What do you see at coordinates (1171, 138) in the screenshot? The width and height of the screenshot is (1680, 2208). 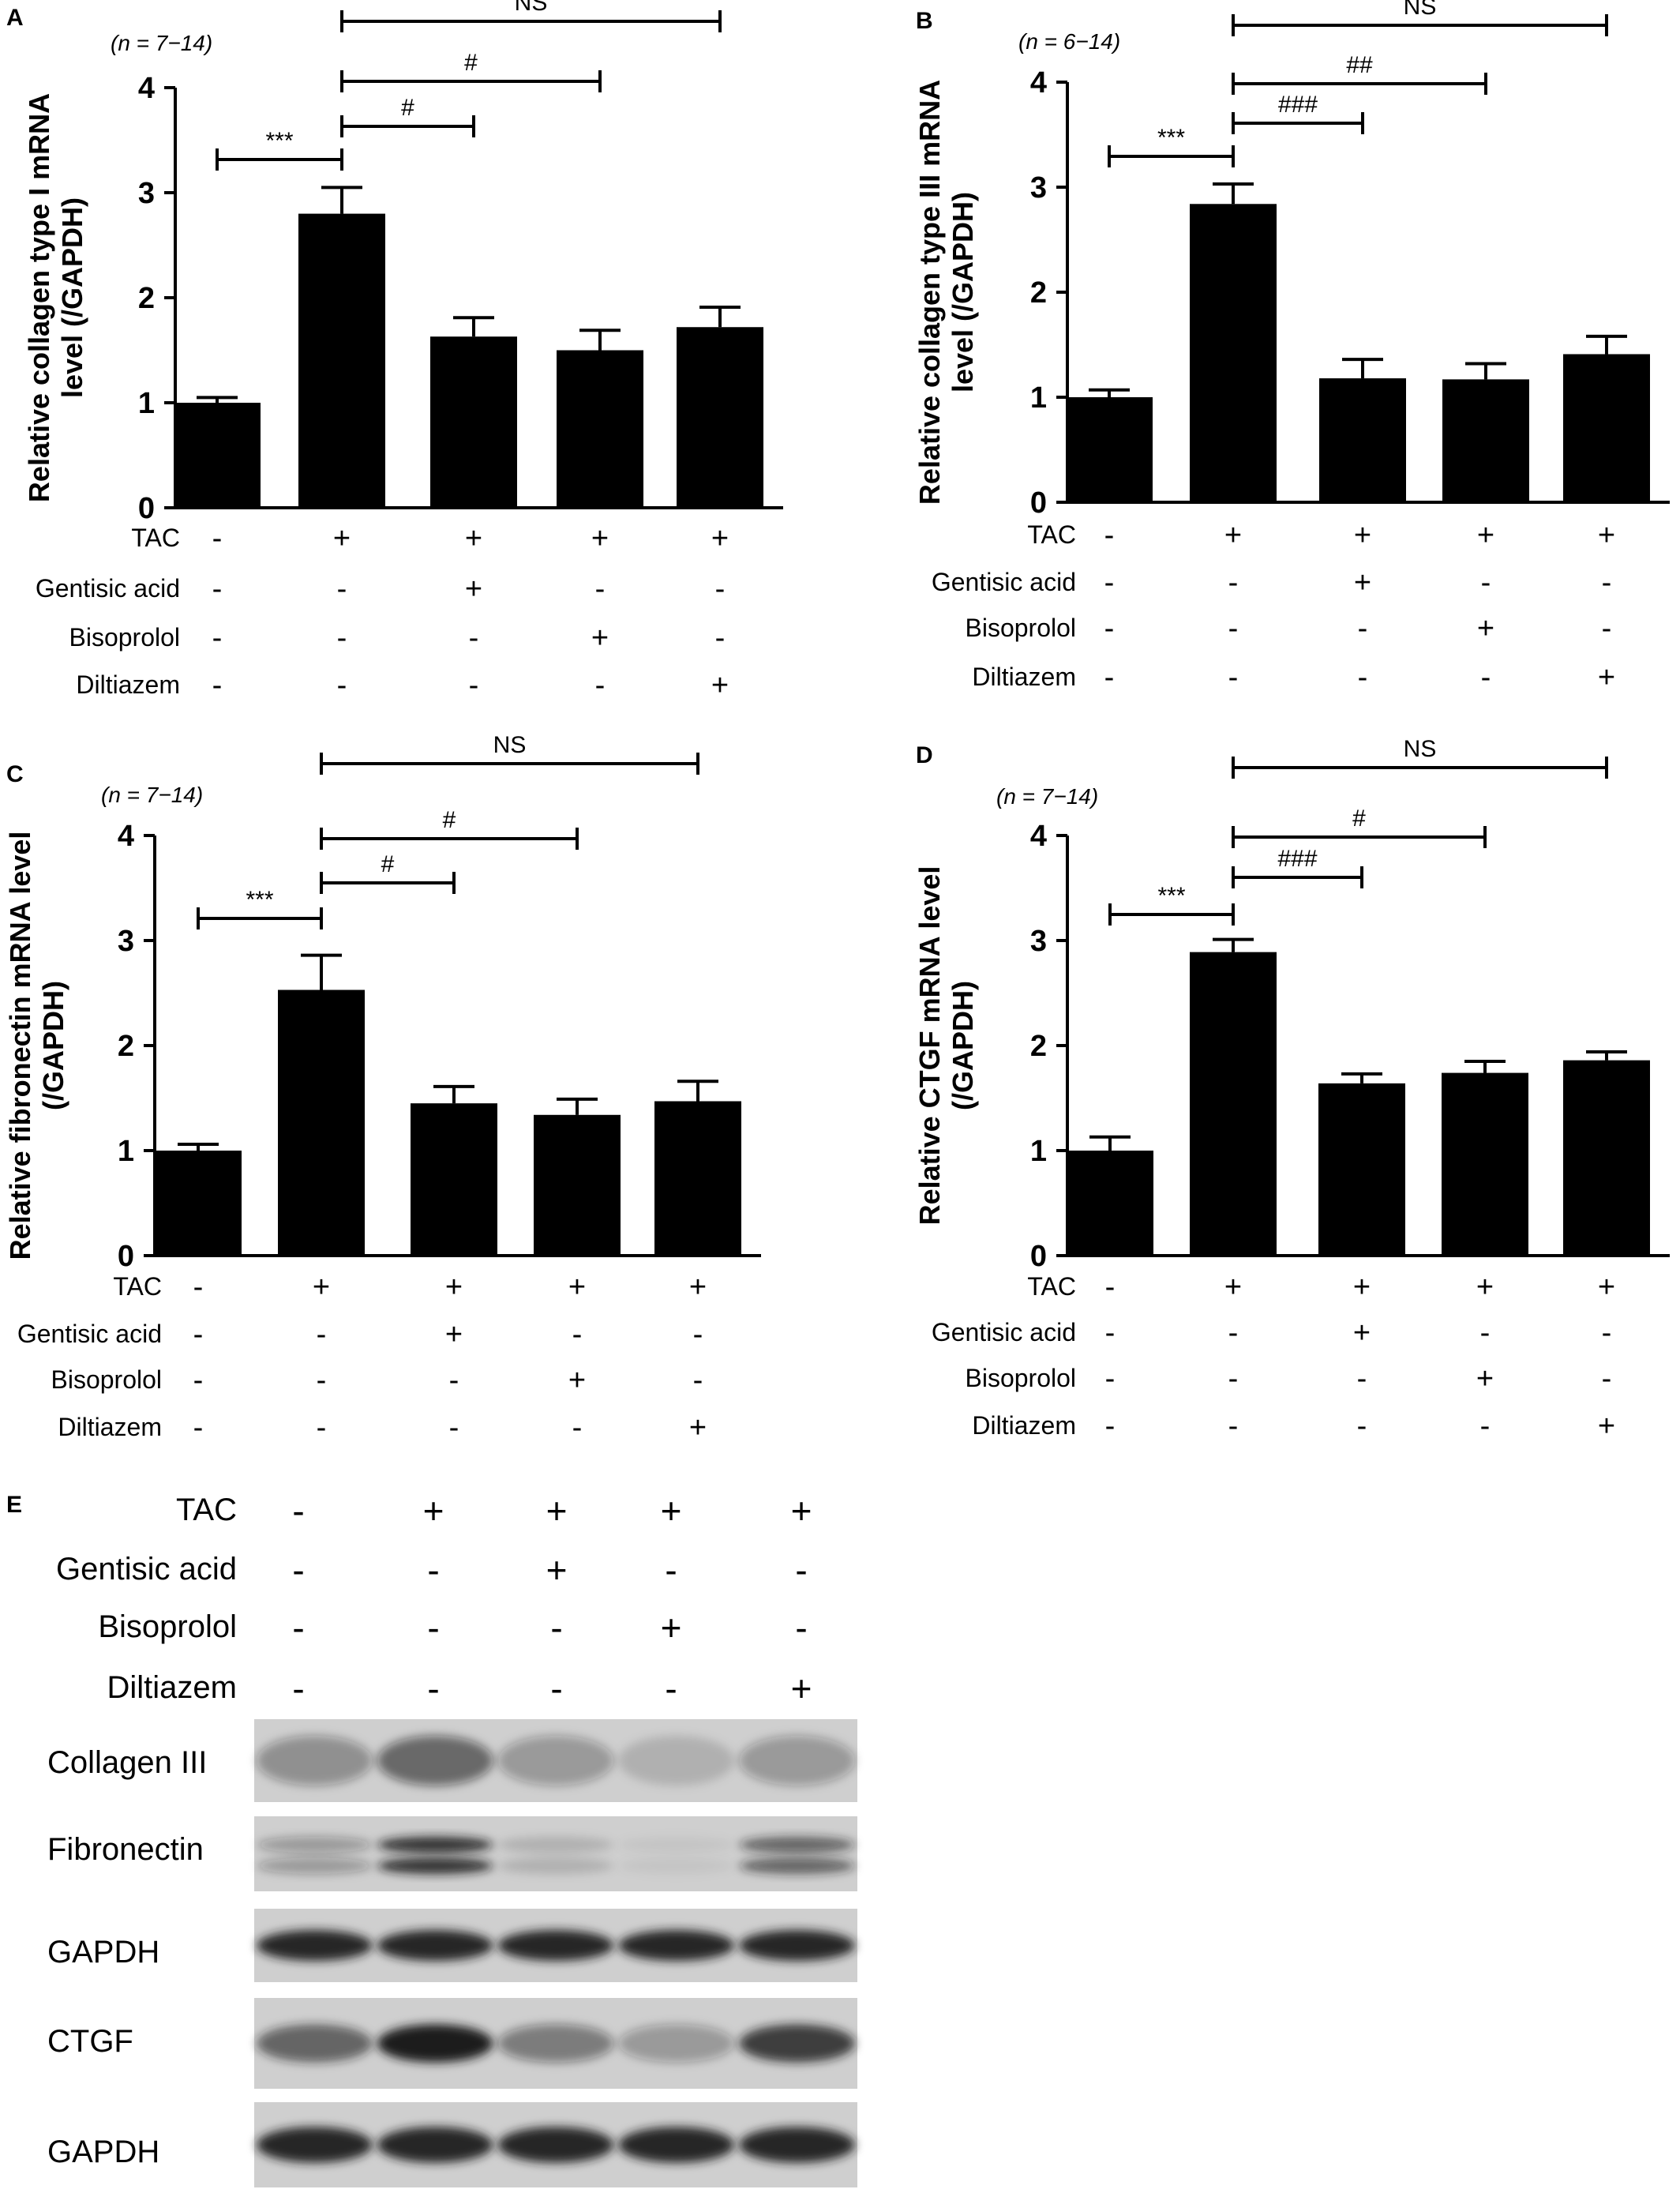 I see `significance-label: ***` at bounding box center [1171, 138].